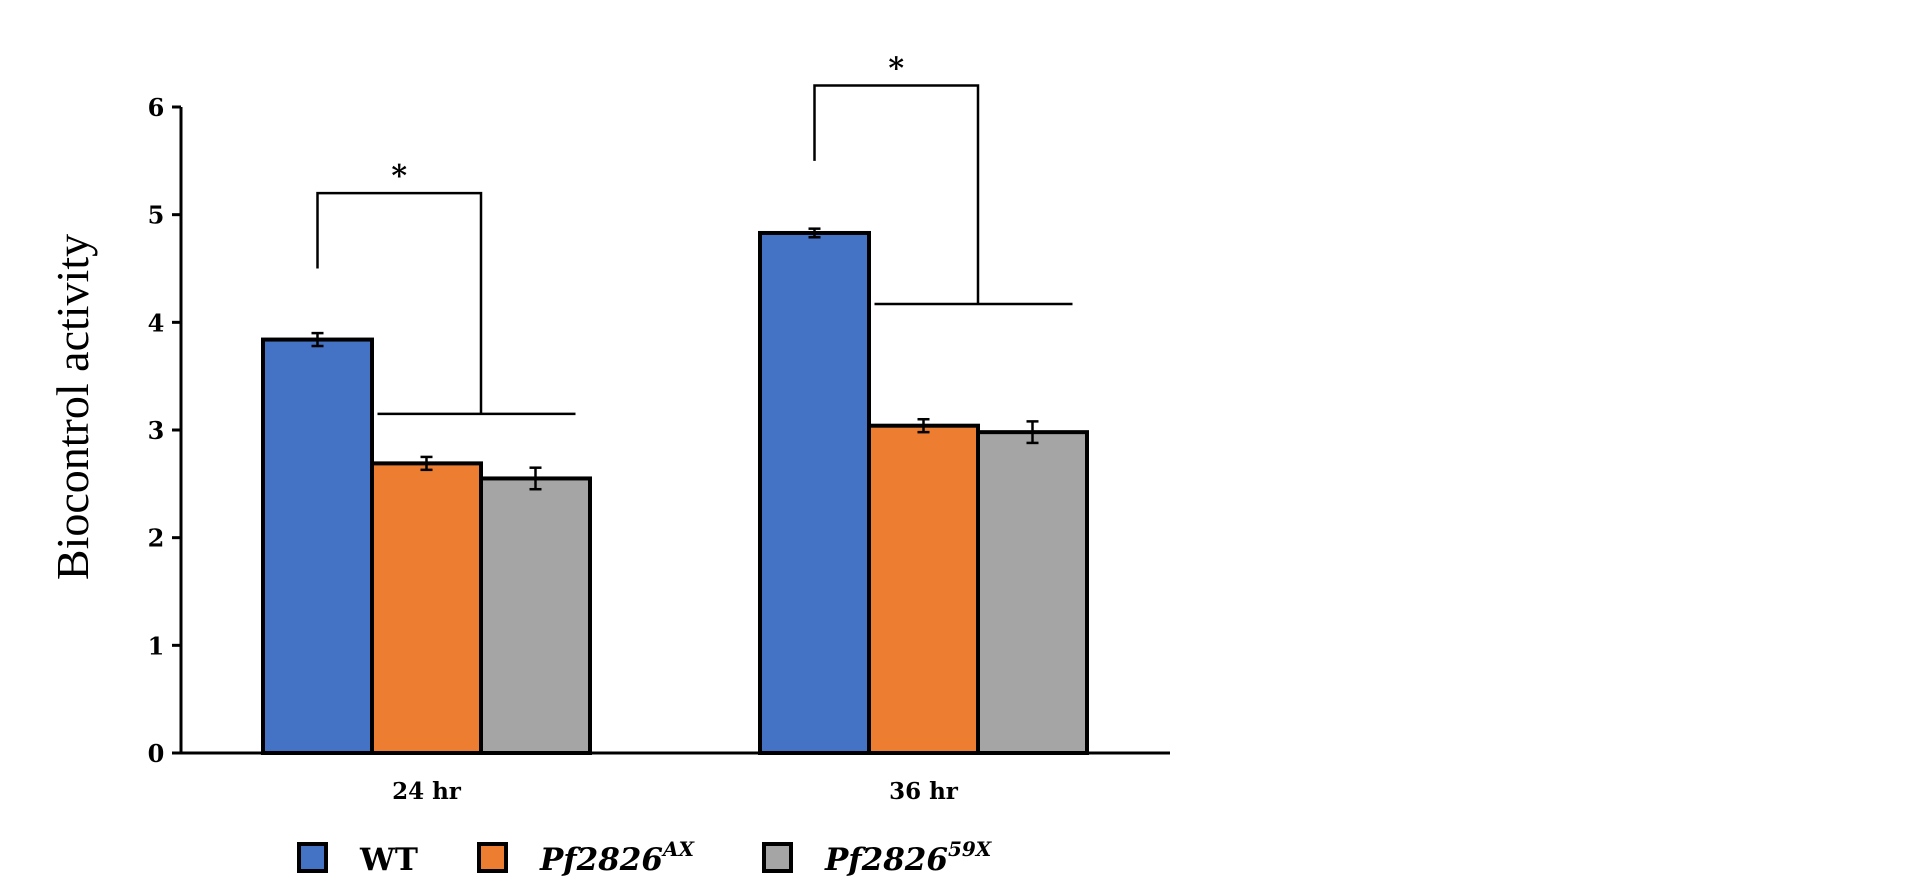 This screenshot has height=881, width=1920. Describe the element at coordinates (156, 322) in the screenshot. I see `y-tick-label: 4` at that location.